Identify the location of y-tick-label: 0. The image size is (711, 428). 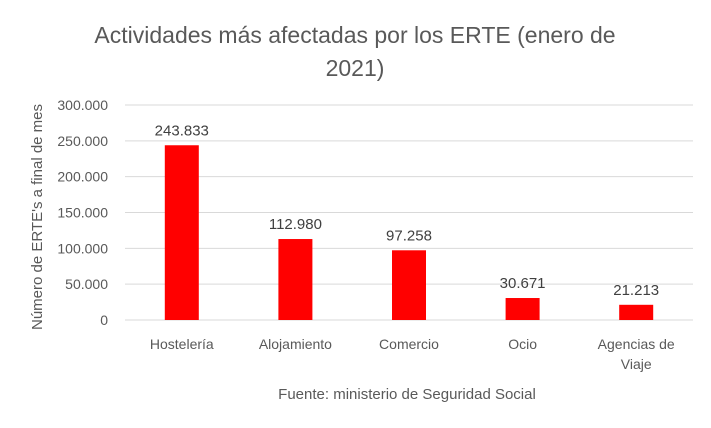
(104, 320).